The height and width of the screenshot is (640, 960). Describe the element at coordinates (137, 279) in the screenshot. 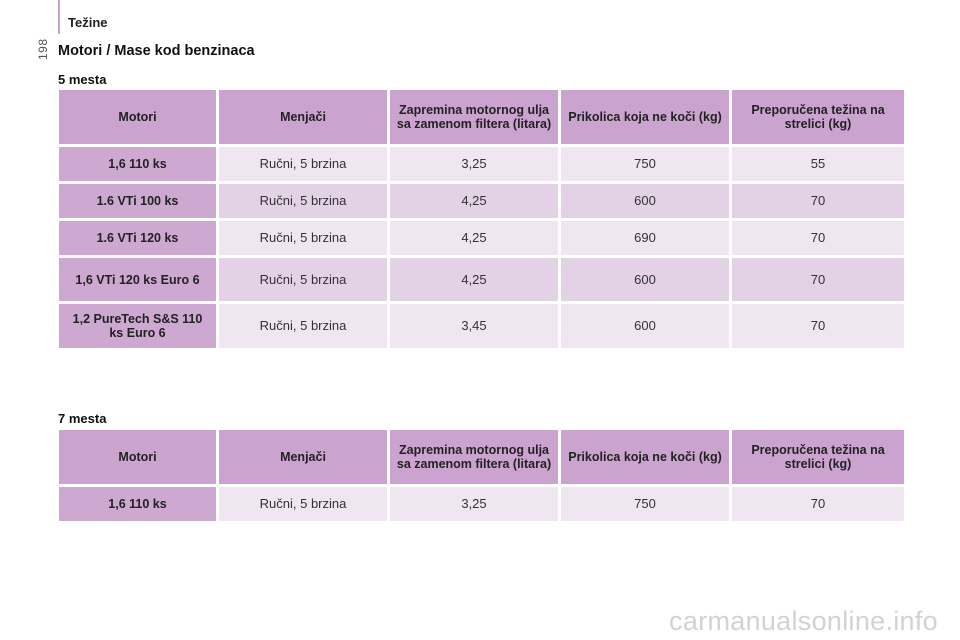

I see `motor-cell: 1,6 VTi 120 ks Euro 6` at that location.